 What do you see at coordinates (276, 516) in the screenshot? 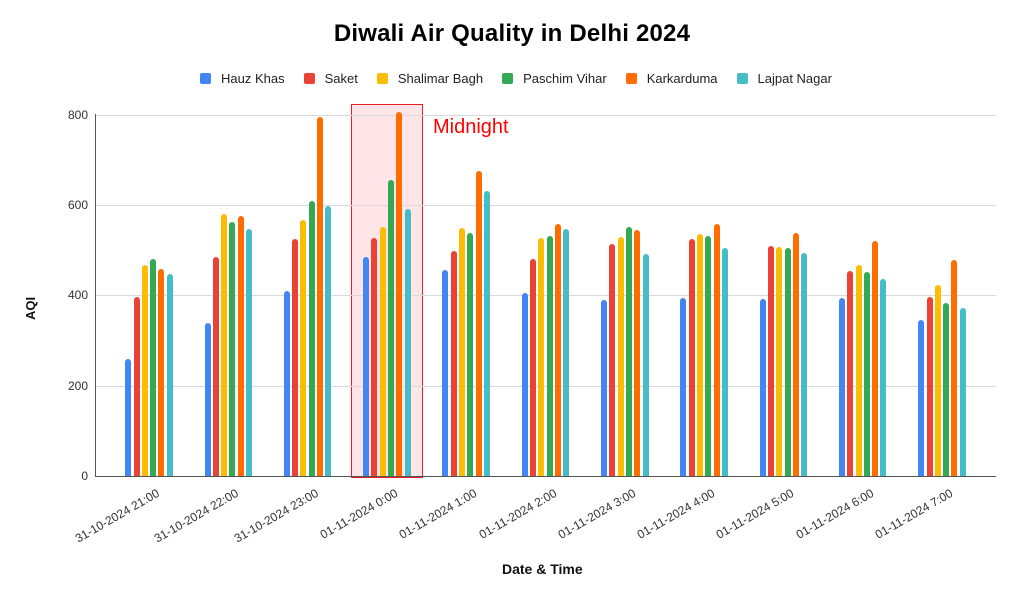
I see `x-tick-label: 31-10-2024 23:00` at bounding box center [276, 516].